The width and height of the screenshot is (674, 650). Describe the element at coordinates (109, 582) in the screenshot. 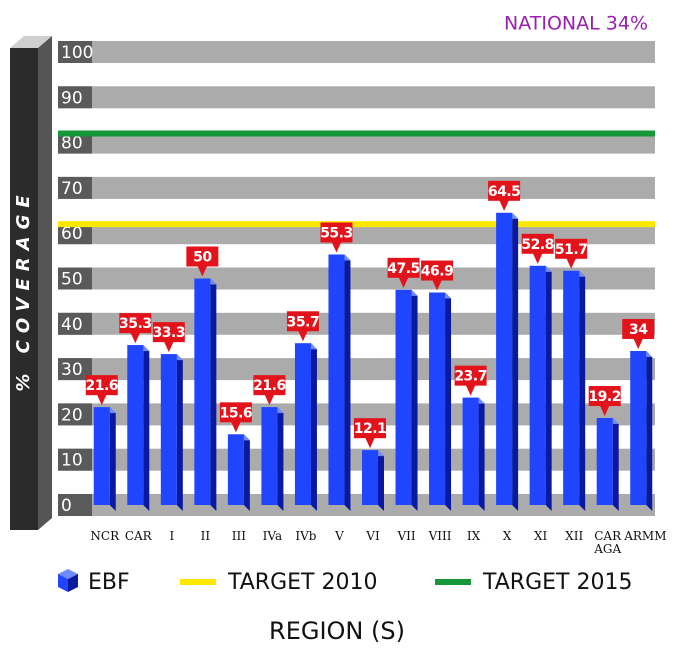

I see `legend-label: EBF` at that location.